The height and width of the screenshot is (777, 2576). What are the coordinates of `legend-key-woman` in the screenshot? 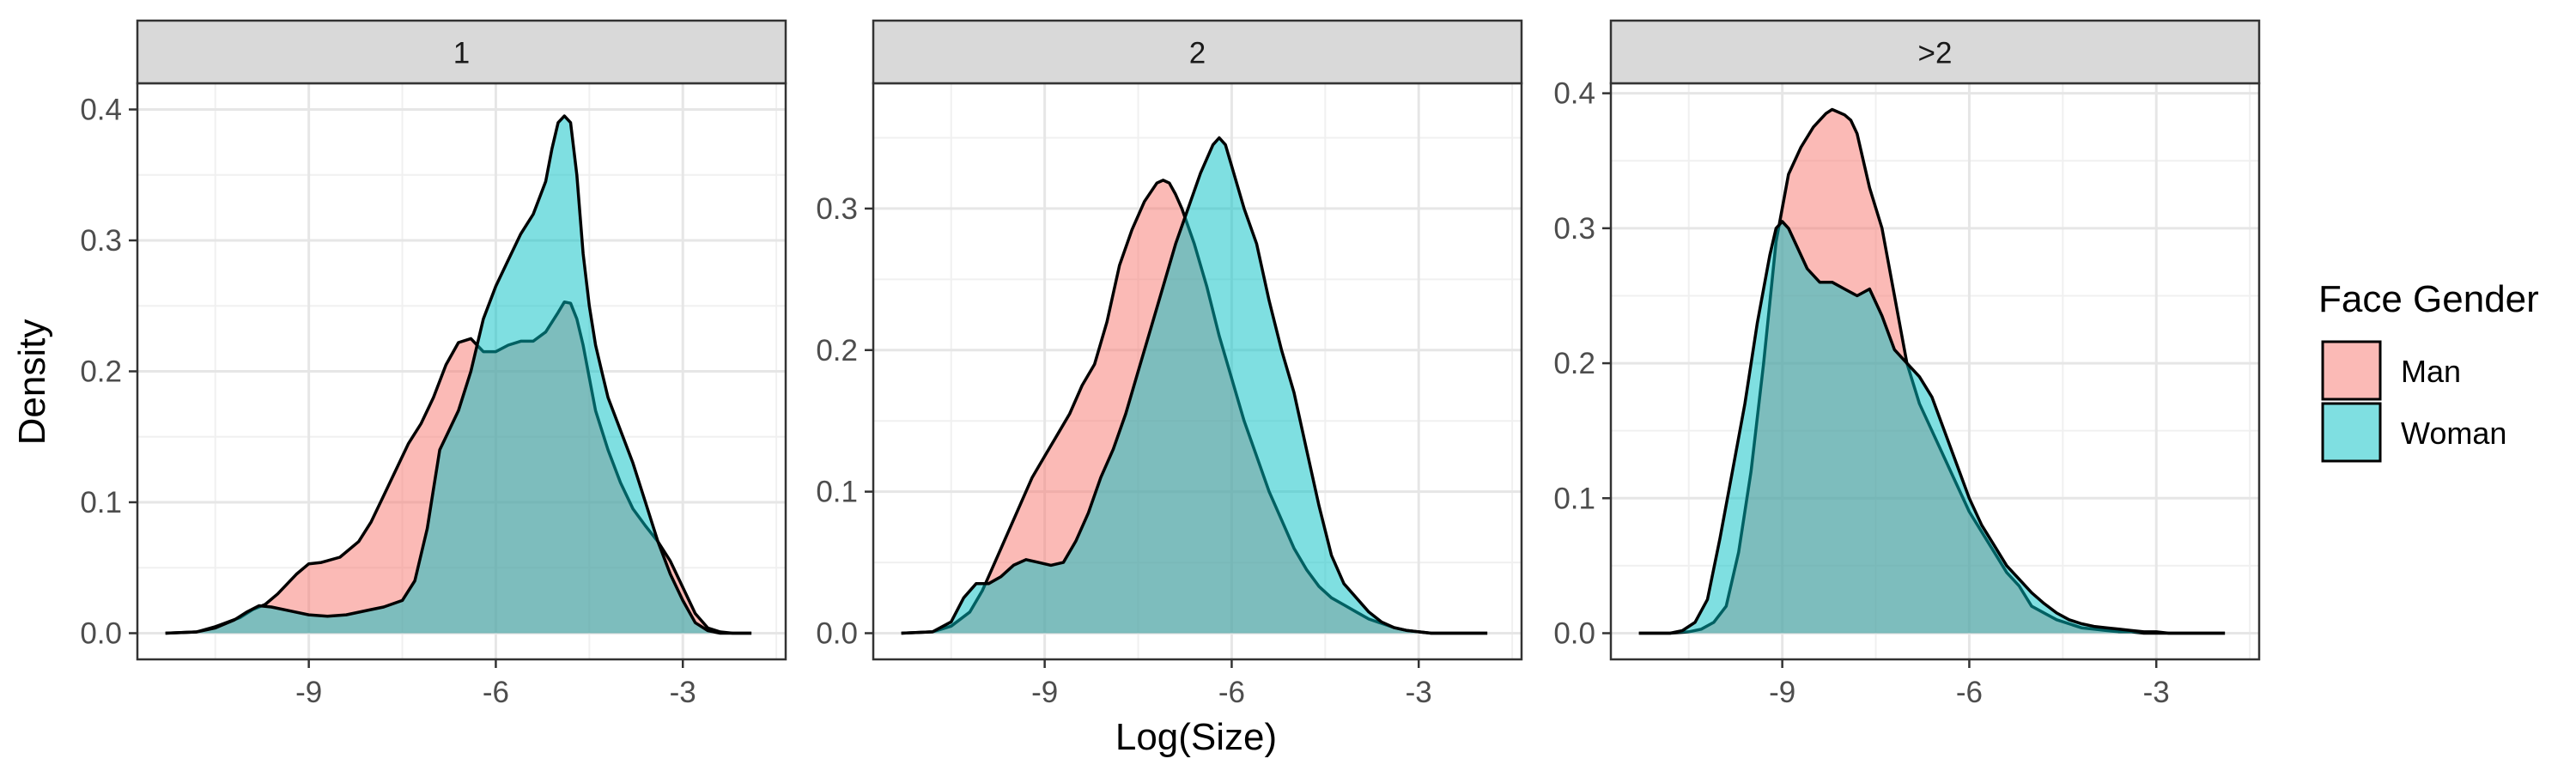 It's located at (2351, 432).